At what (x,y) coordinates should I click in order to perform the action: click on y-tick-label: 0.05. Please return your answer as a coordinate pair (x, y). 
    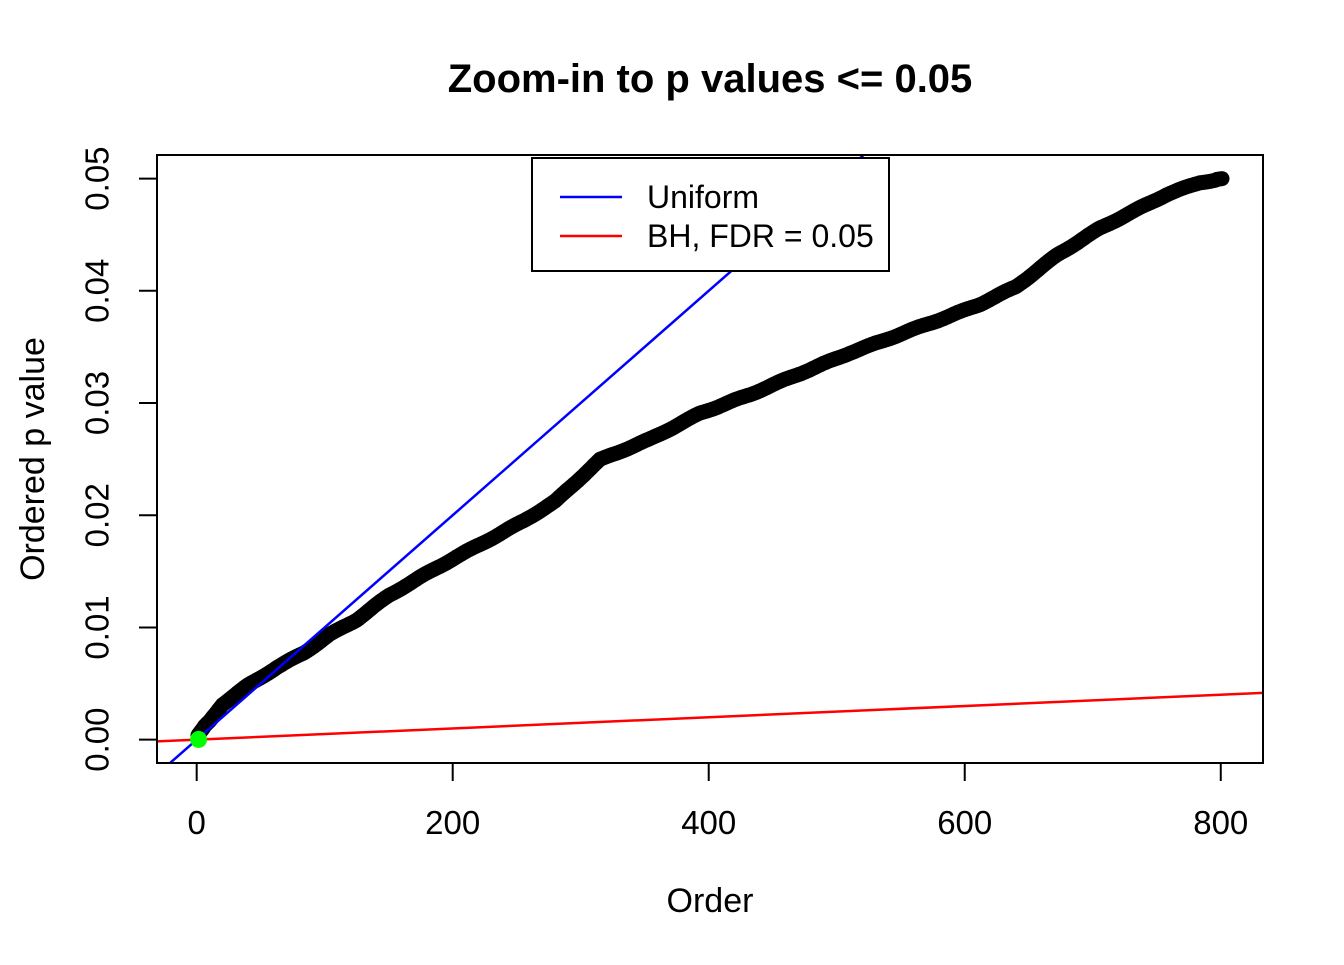
    Looking at the image, I should click on (97, 178).